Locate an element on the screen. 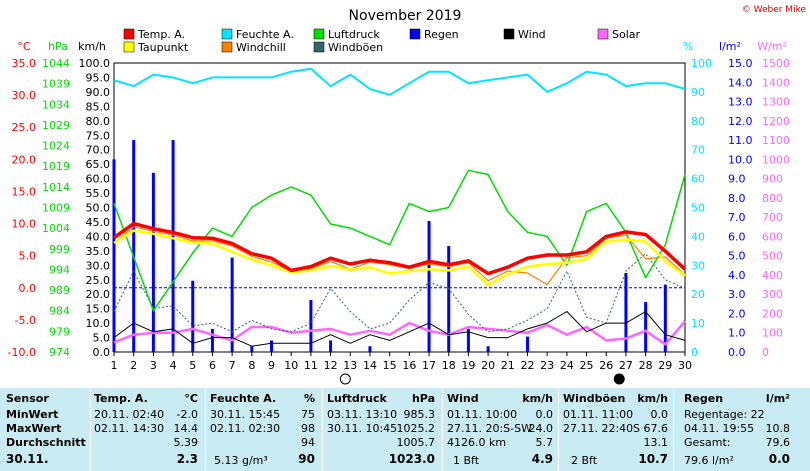 The width and height of the screenshot is (810, 471). wind-bft: 1 Bft is located at coordinates (466, 460).